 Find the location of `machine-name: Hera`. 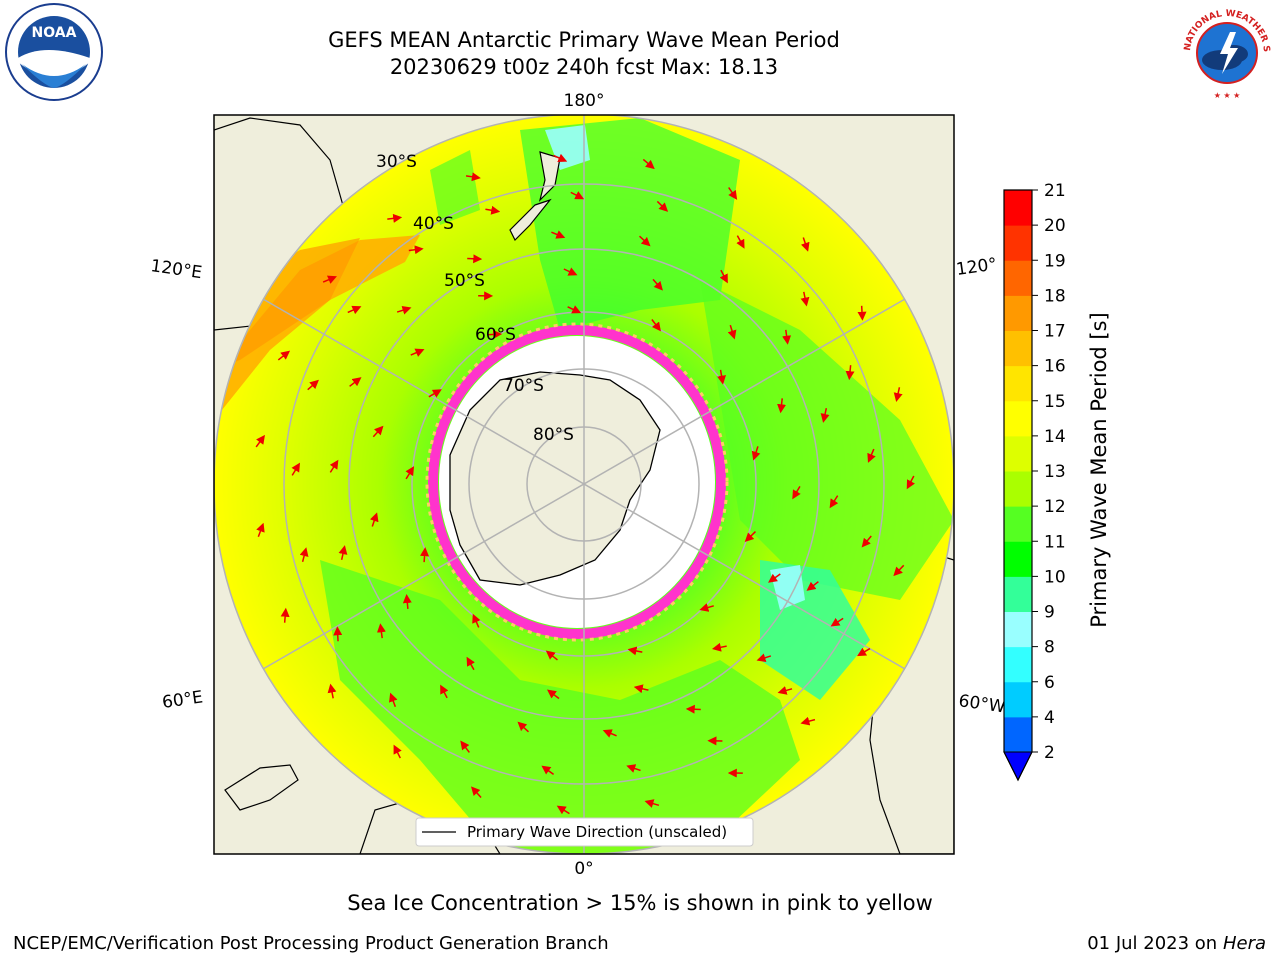

machine-name: Hera is located at coordinates (1244, 943).